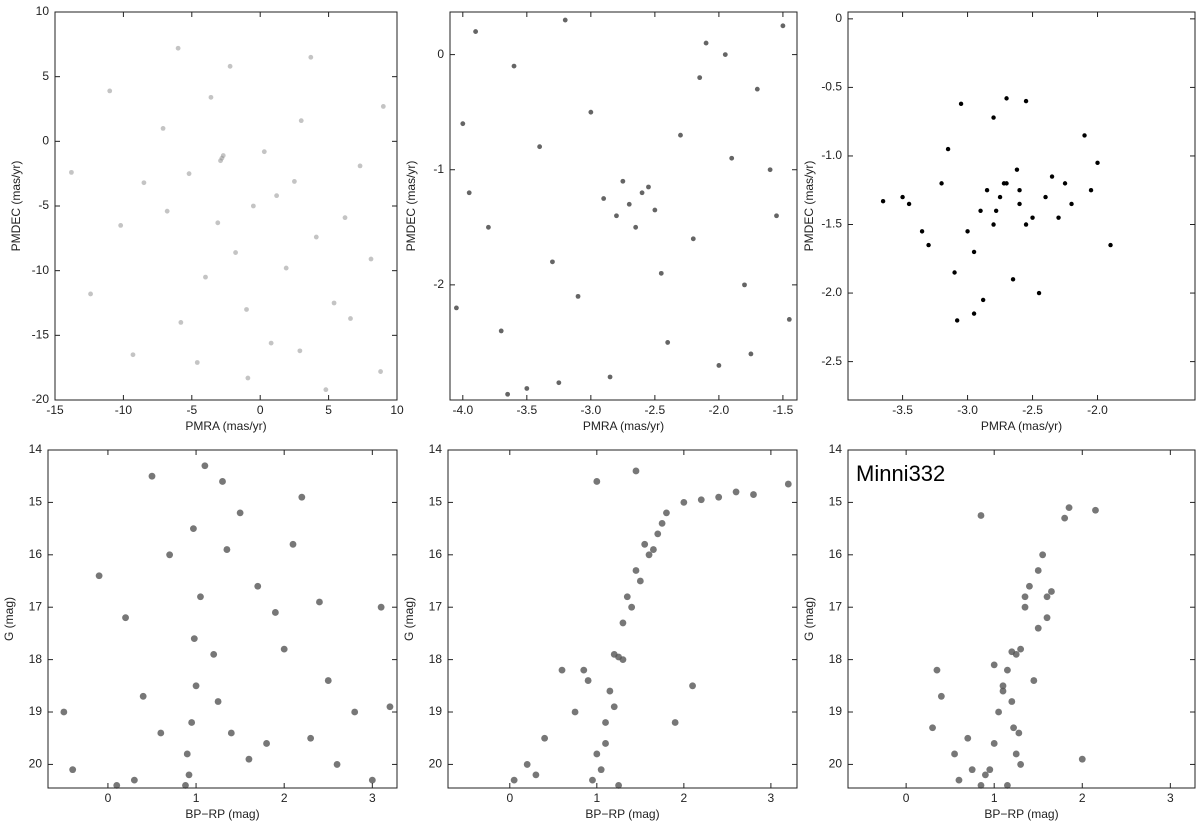  Describe the element at coordinates (440, 54) in the screenshot. I see `y-tick-label: 0` at that location.